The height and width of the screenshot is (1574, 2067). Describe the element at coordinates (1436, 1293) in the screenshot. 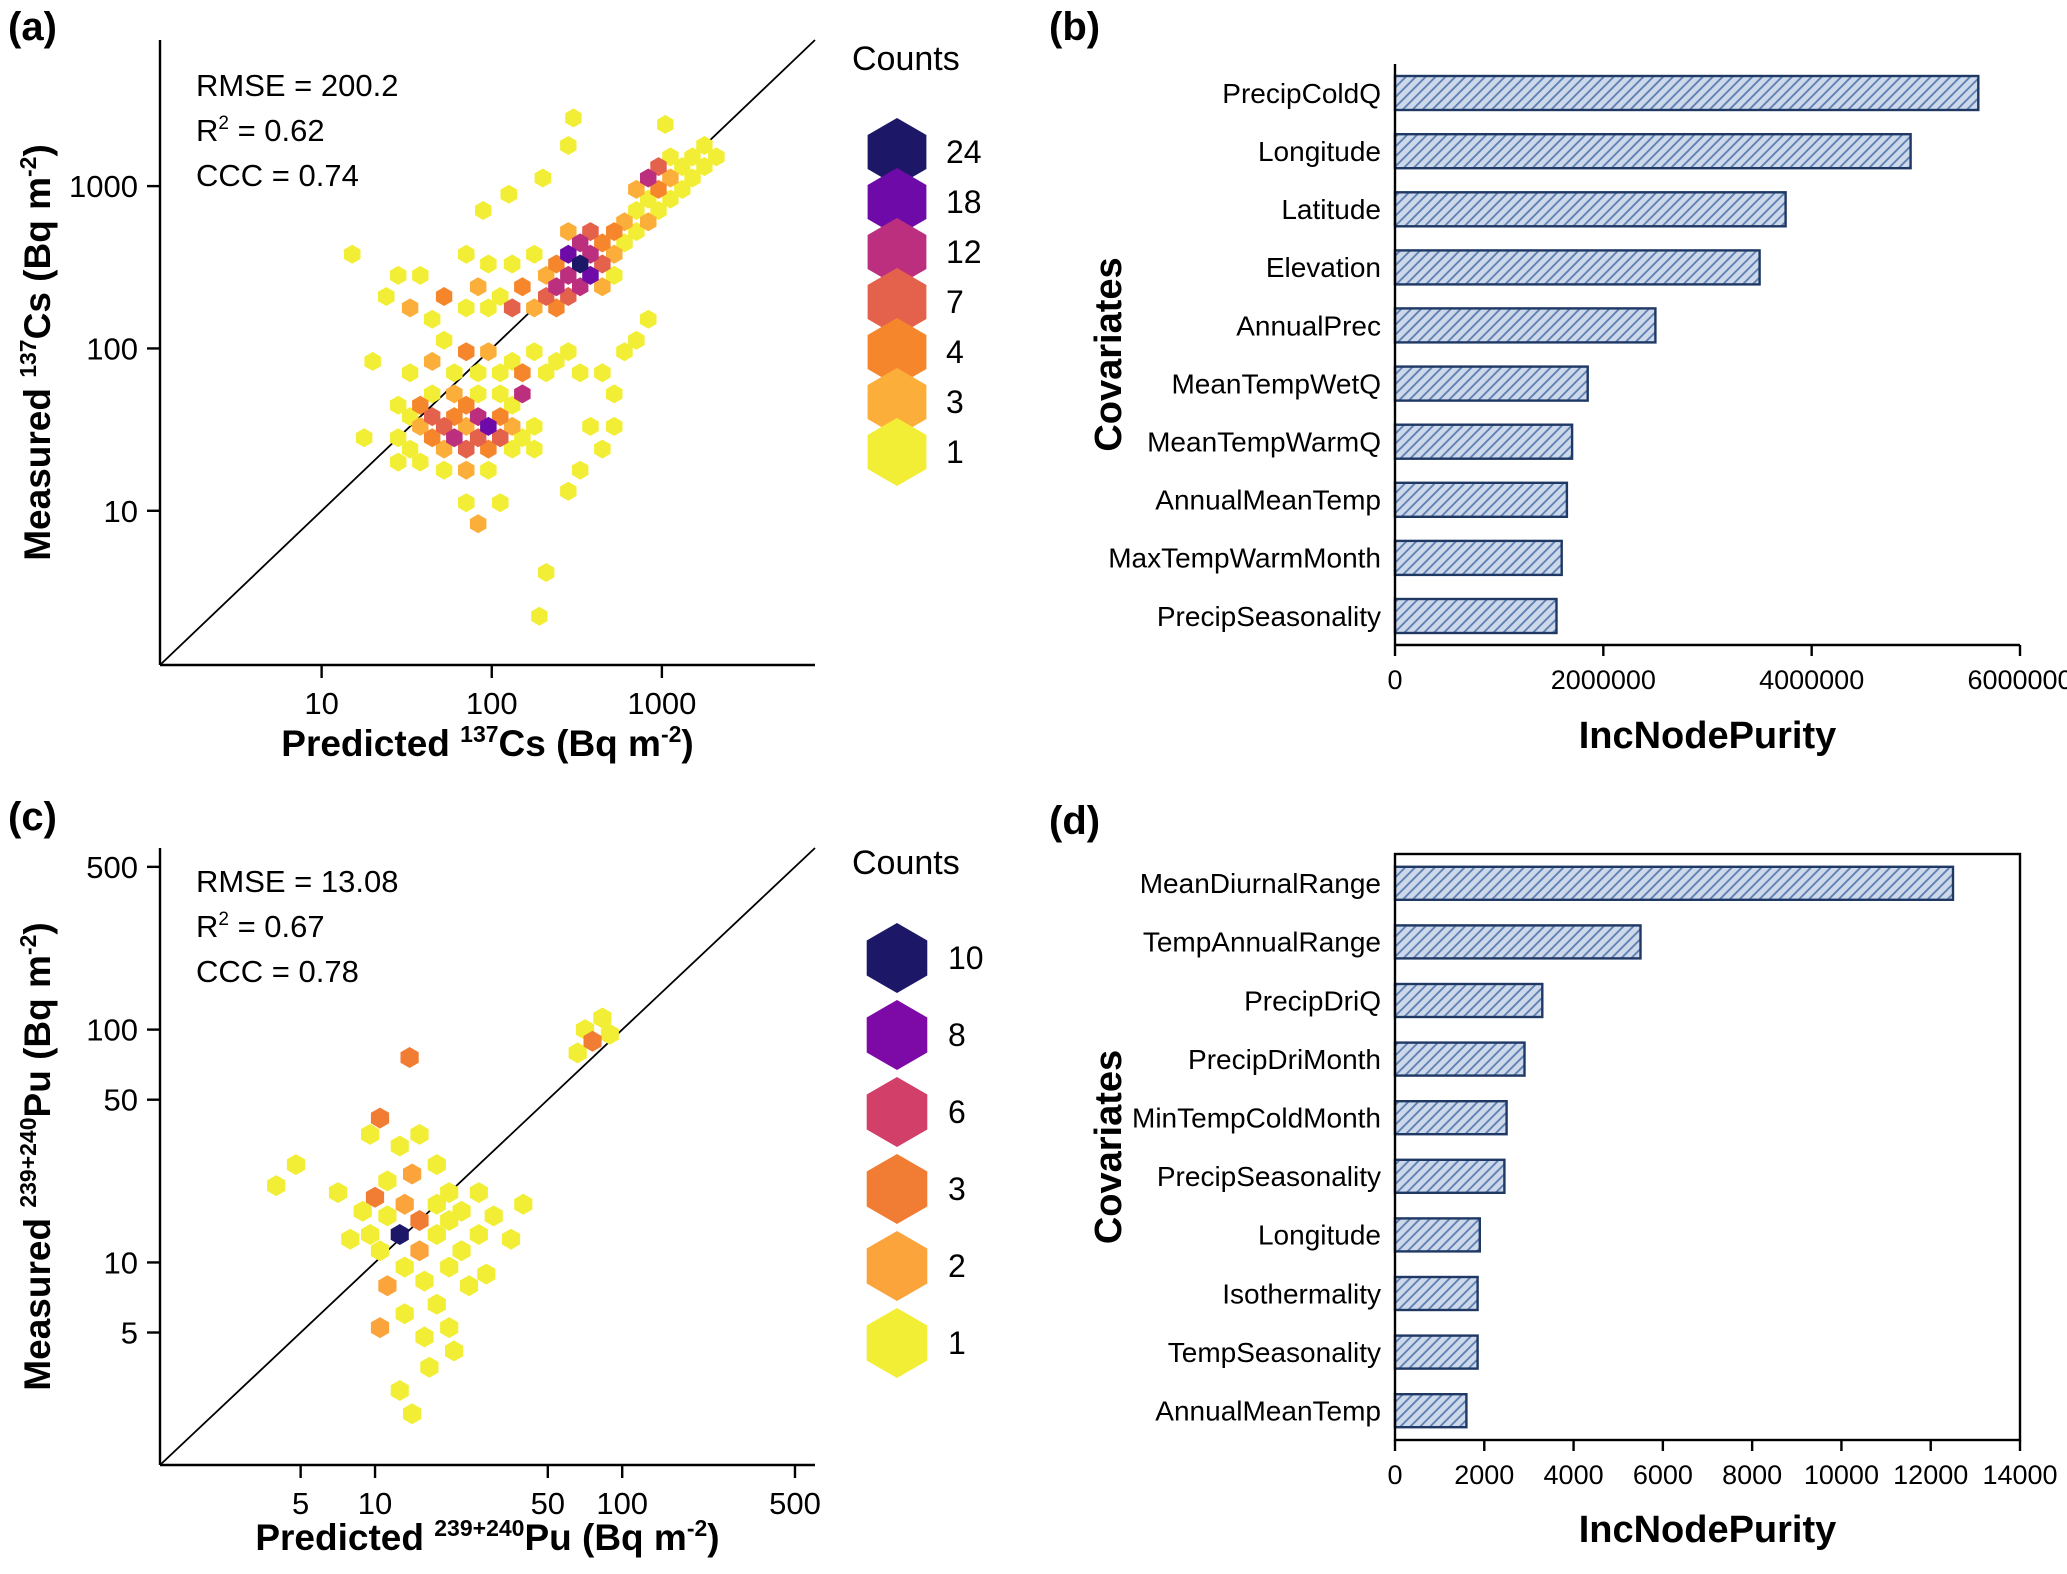

I see `bar-Isothermality` at that location.